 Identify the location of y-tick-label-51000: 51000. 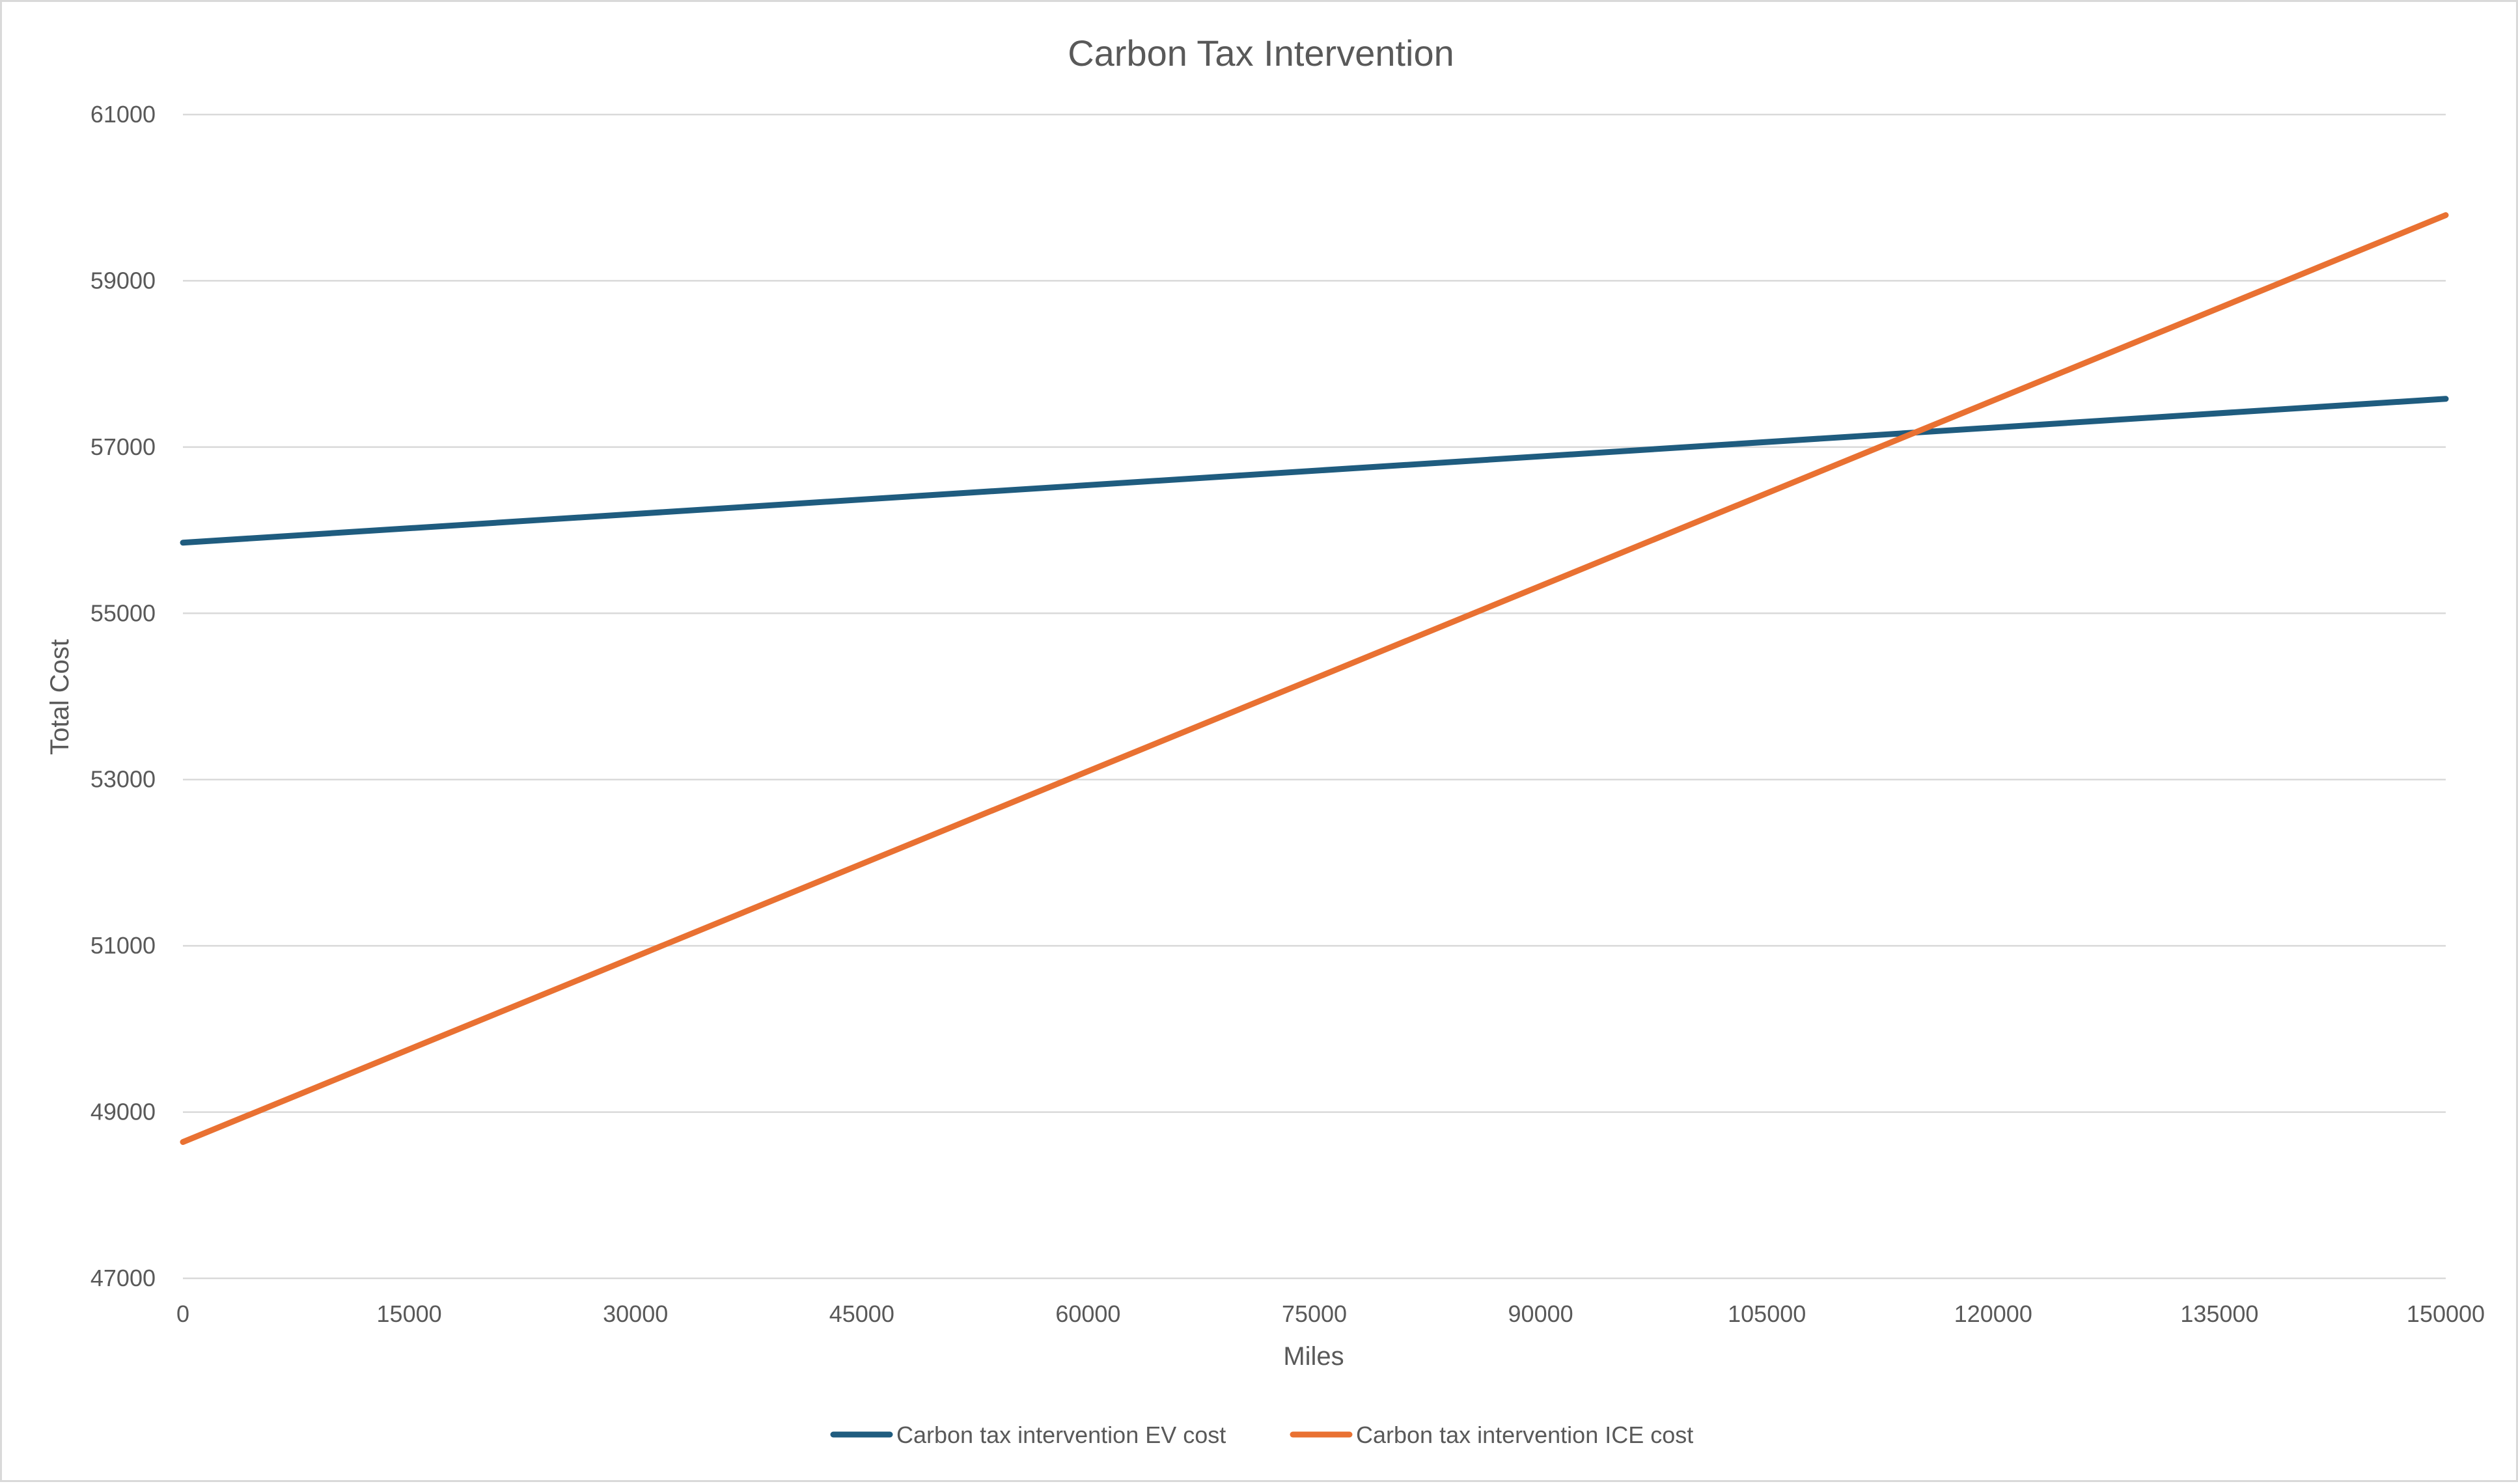
(123, 945).